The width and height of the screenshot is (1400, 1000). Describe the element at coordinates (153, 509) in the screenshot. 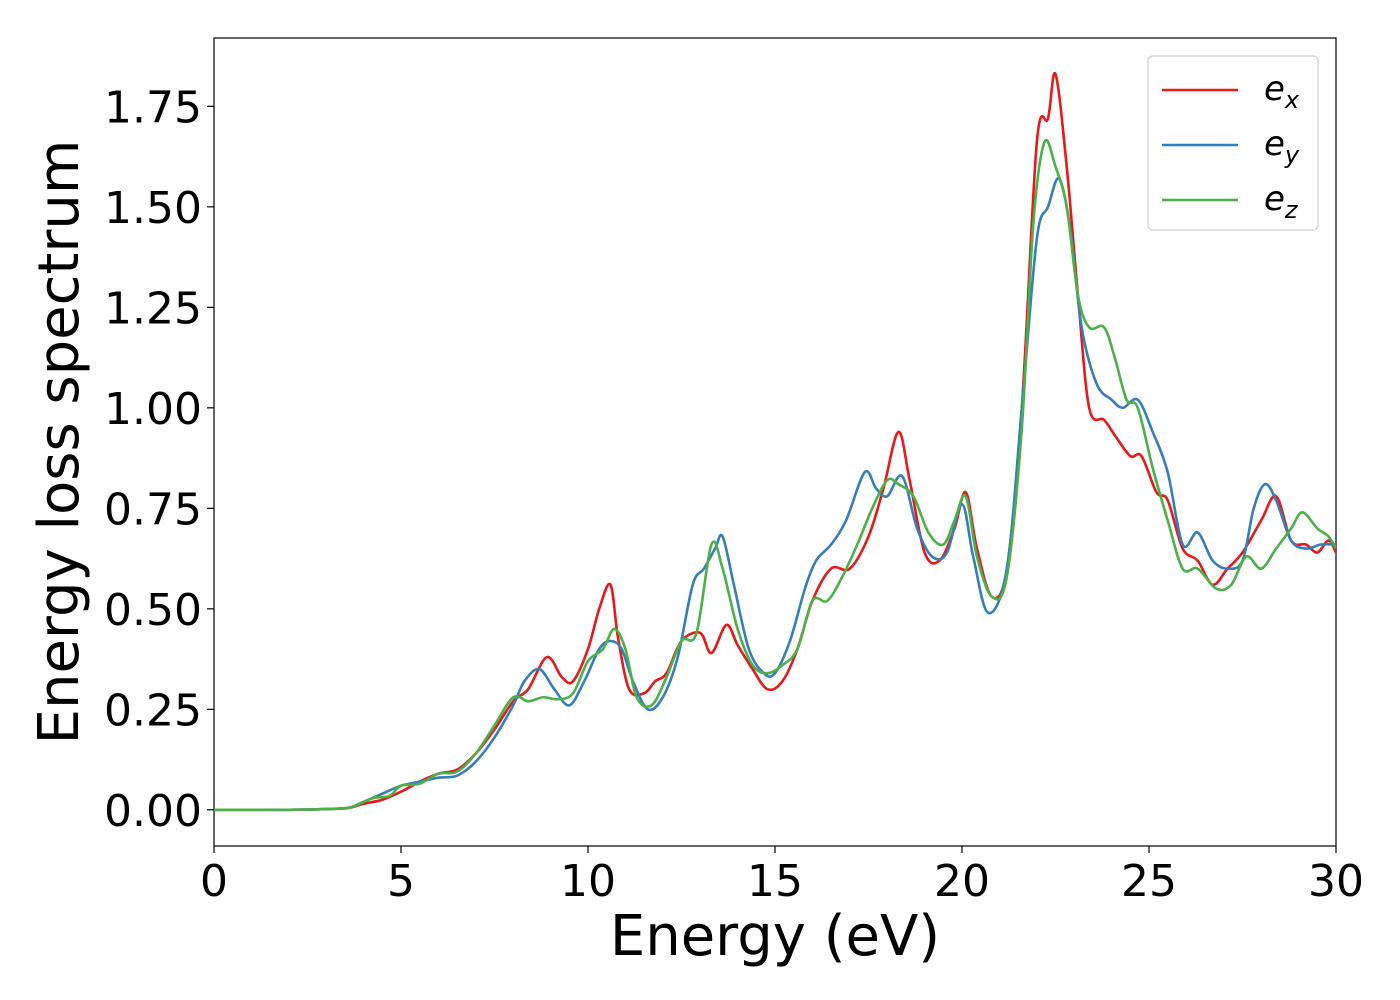

I see `y-tick-label: 0.75` at that location.